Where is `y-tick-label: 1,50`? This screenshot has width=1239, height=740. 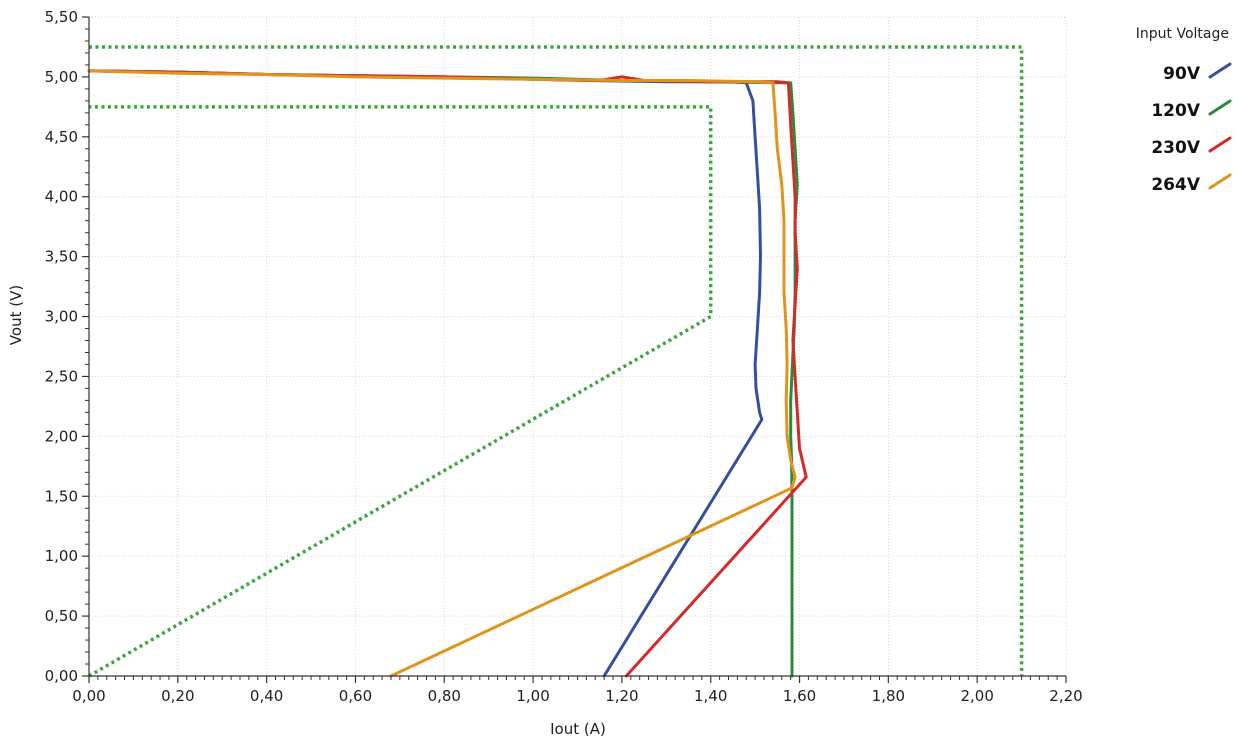 y-tick-label: 1,50 is located at coordinates (61, 496).